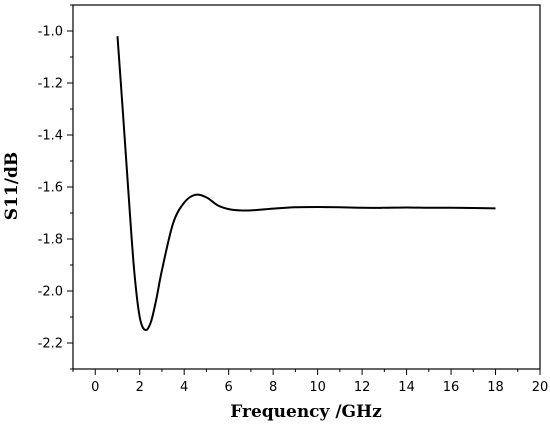 Image resolution: width=550 pixels, height=427 pixels. Describe the element at coordinates (362, 387) in the screenshot. I see `x-tick-label: 12` at that location.